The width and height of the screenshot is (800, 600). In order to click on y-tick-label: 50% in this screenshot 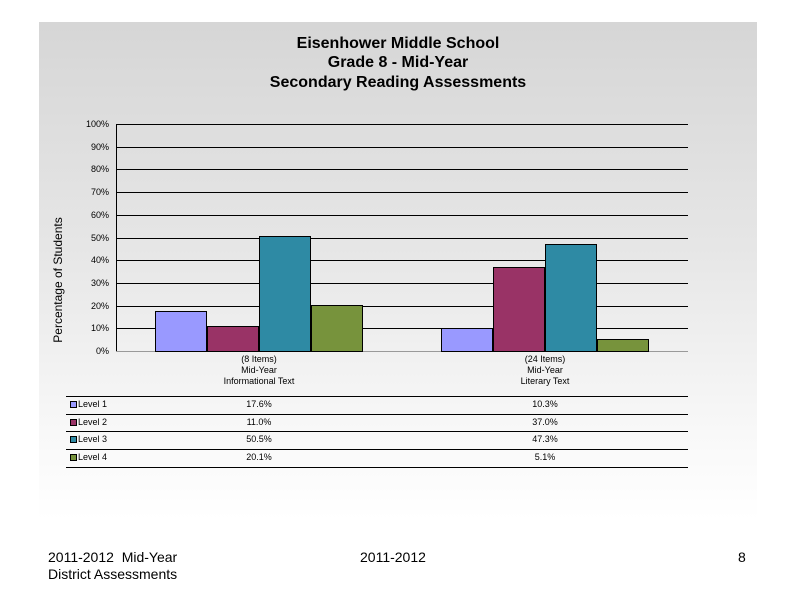, I will do `click(99, 238)`.